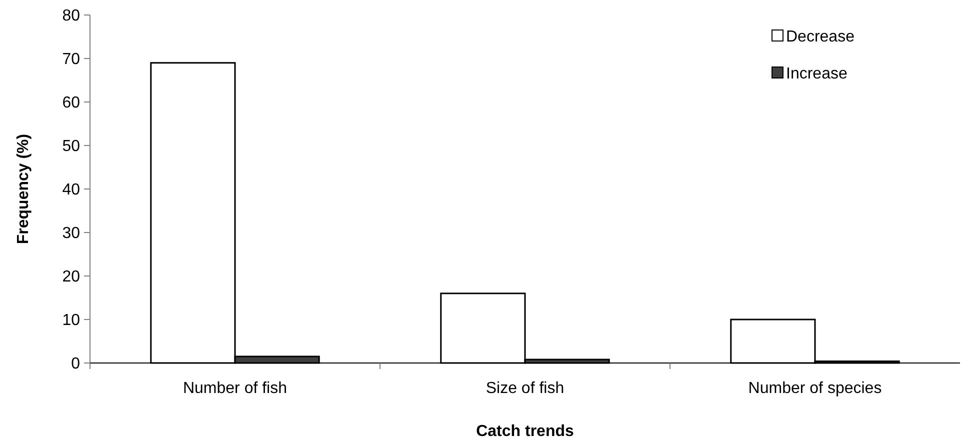  Describe the element at coordinates (71, 16) in the screenshot. I see `y-tick-label: 80` at that location.